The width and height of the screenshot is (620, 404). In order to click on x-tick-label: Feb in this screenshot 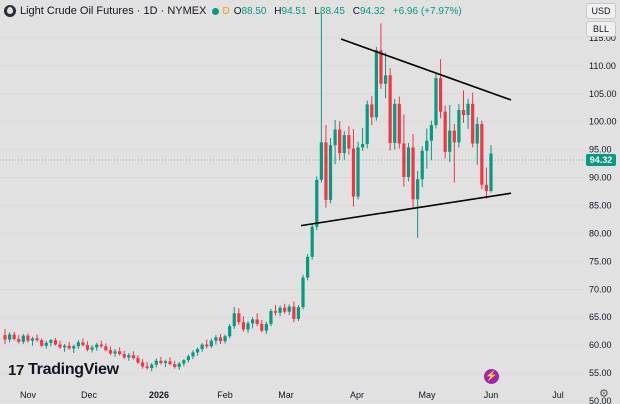, I will do `click(225, 395)`.